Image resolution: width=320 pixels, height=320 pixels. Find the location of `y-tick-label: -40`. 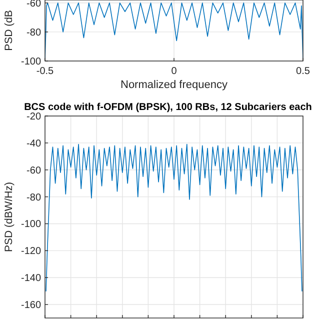

y-tick-label: -40 is located at coordinates (34, 144).